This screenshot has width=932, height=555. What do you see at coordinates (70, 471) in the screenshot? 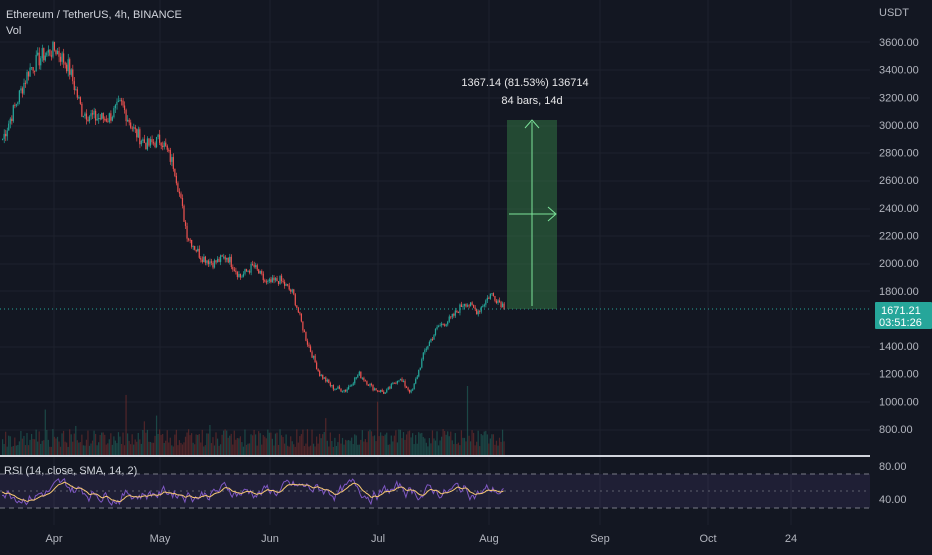
I see `rsi-legend: RSI (14, close, SMA, 14, 2)` at bounding box center [70, 471].